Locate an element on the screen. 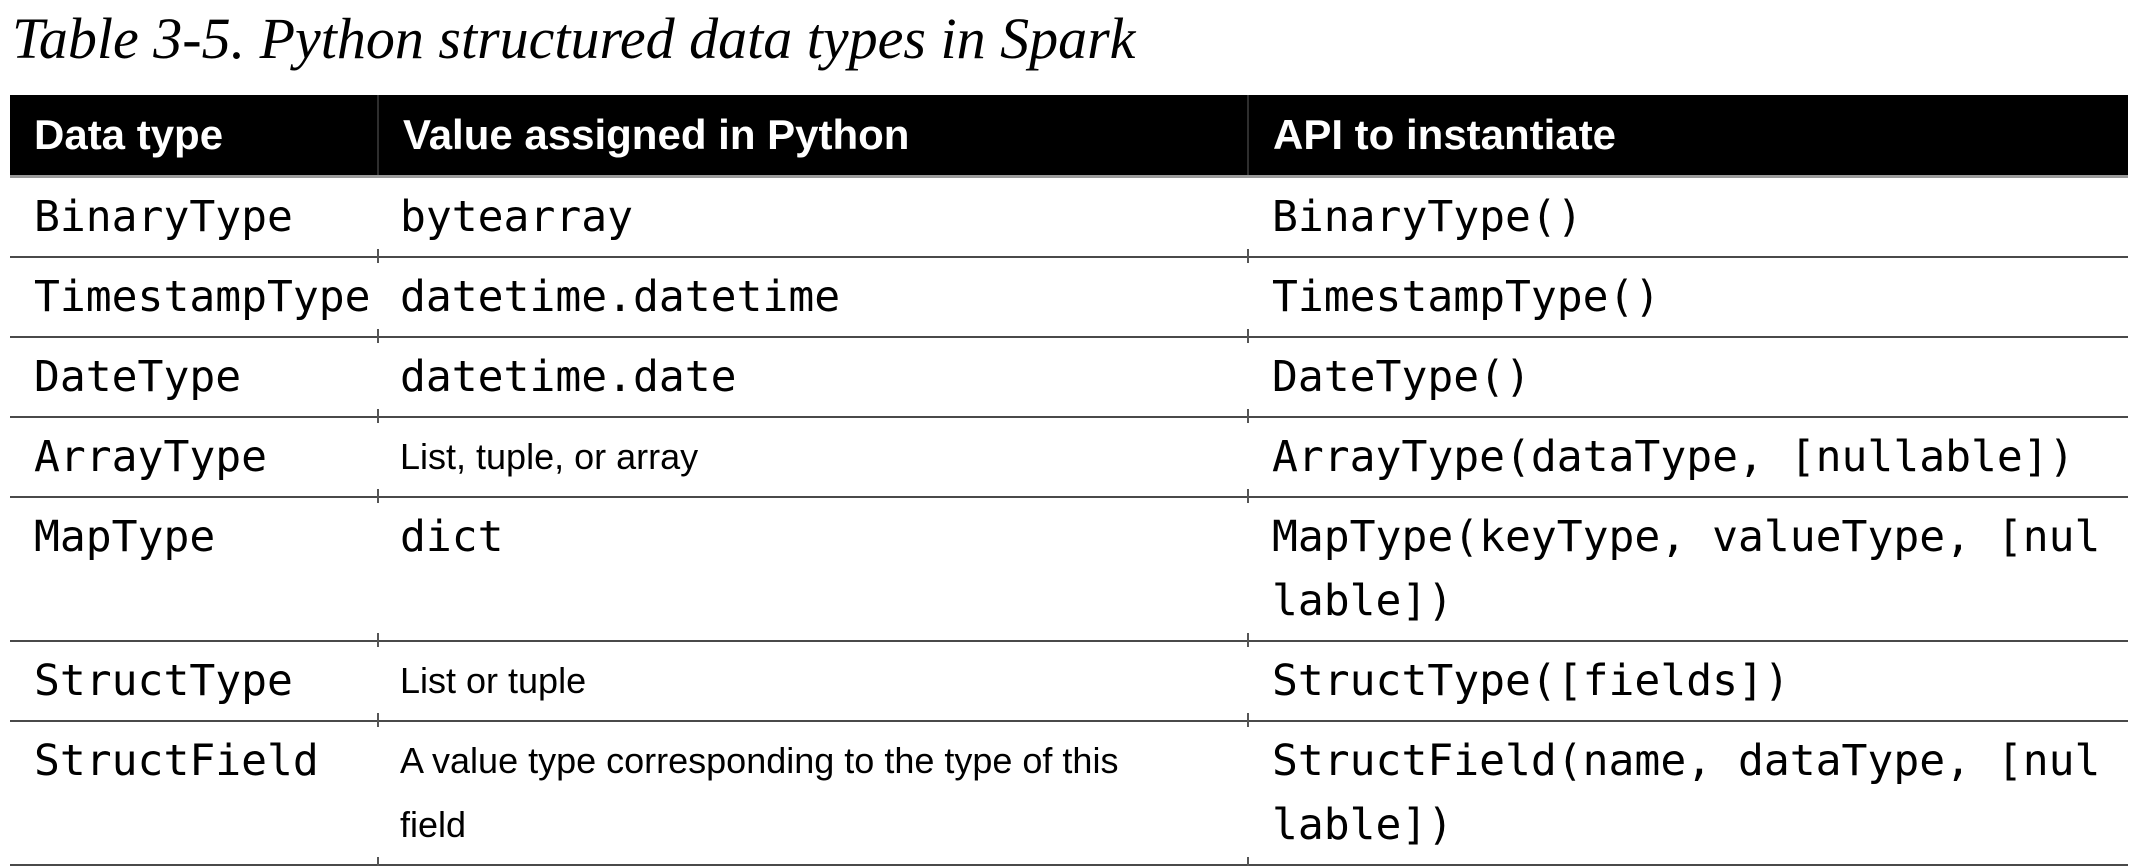  cell-api: DateType() is located at coordinates (1687, 379).